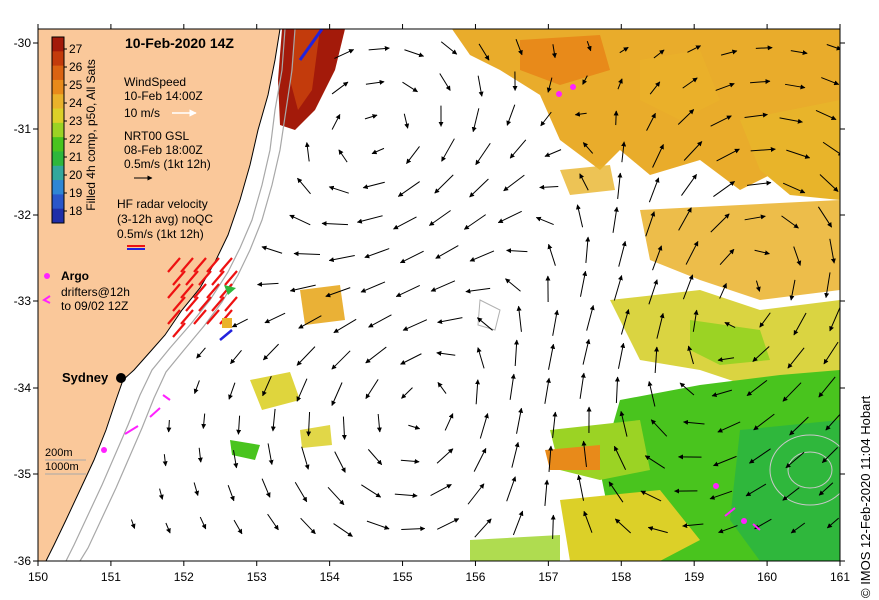 This screenshot has height=600, width=879. I want to click on colorbar-tick: 24, so click(76, 103).